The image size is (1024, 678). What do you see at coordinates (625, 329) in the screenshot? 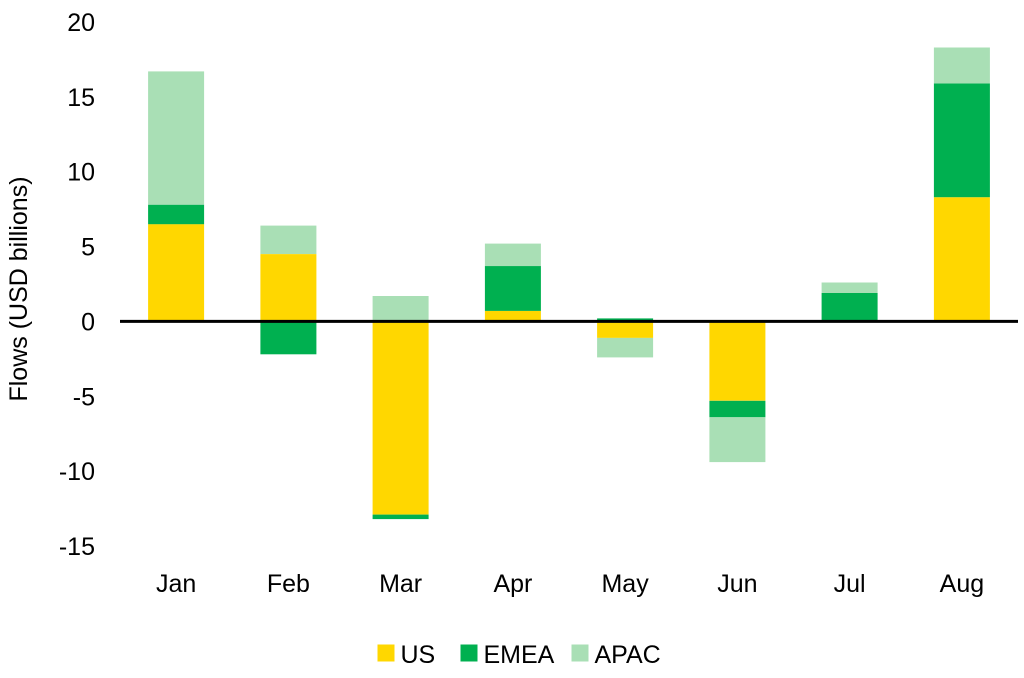
I see `bar-may-us` at bounding box center [625, 329].